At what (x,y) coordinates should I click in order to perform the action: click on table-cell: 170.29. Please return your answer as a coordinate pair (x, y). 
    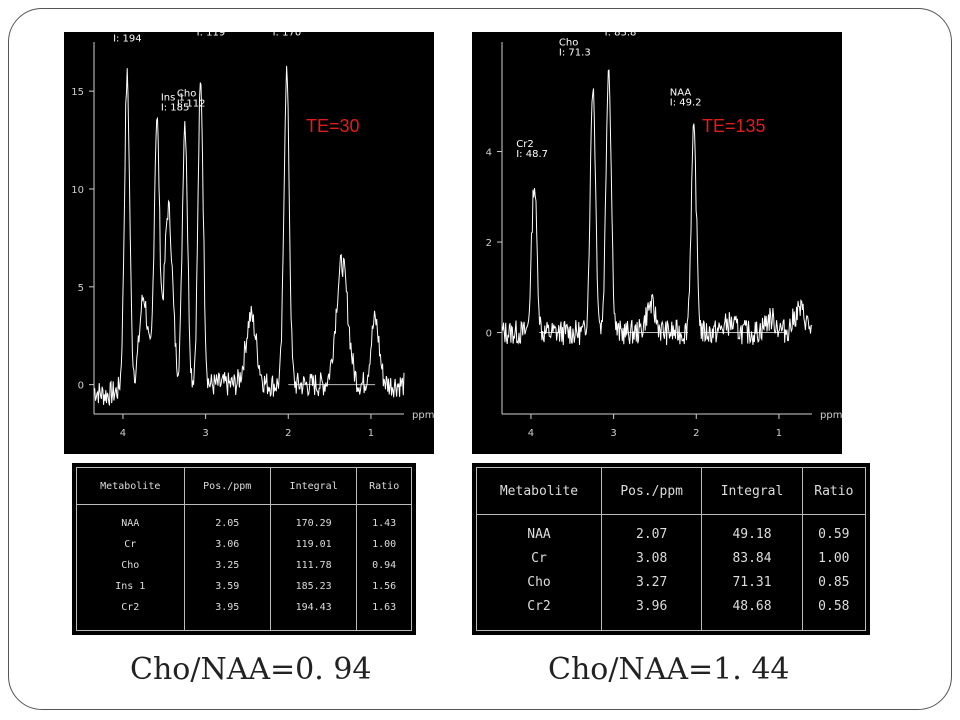
    Looking at the image, I should click on (313, 519).